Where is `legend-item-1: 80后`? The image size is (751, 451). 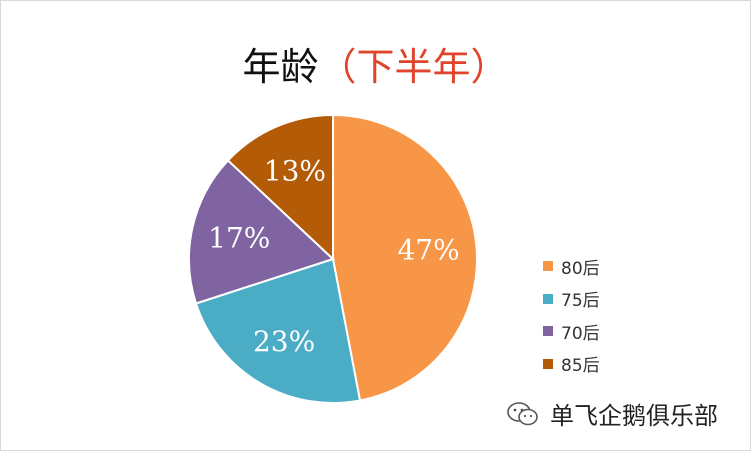 legend-item-1: 80后 is located at coordinates (571, 266).